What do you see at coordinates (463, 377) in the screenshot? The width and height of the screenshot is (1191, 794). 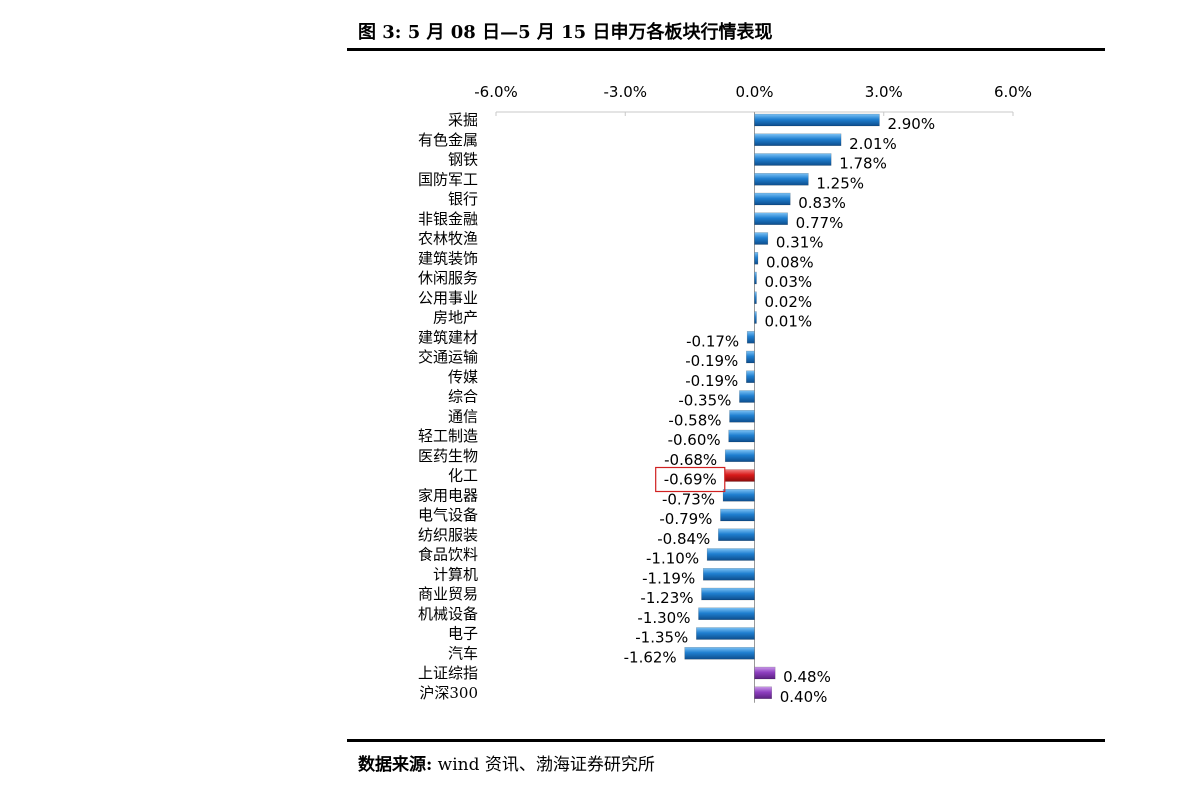 I see `category-label: 传媒` at bounding box center [463, 377].